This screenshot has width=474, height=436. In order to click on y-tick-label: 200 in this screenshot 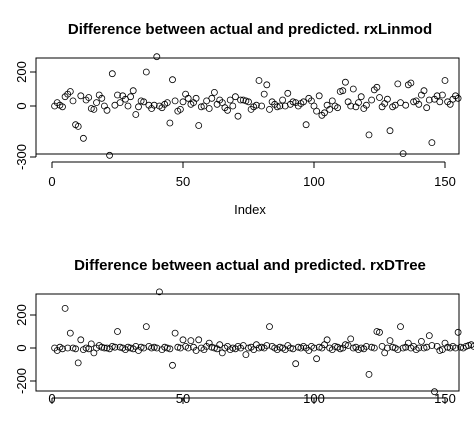, I will do `click(21, 72)`.